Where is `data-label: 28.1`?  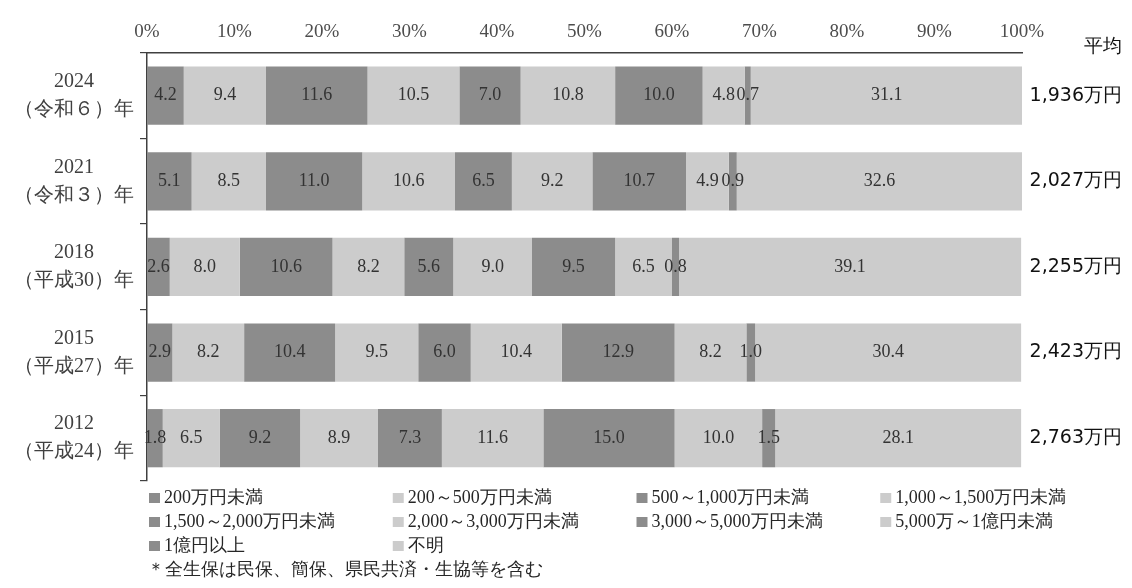
data-label: 28.1 is located at coordinates (898, 436).